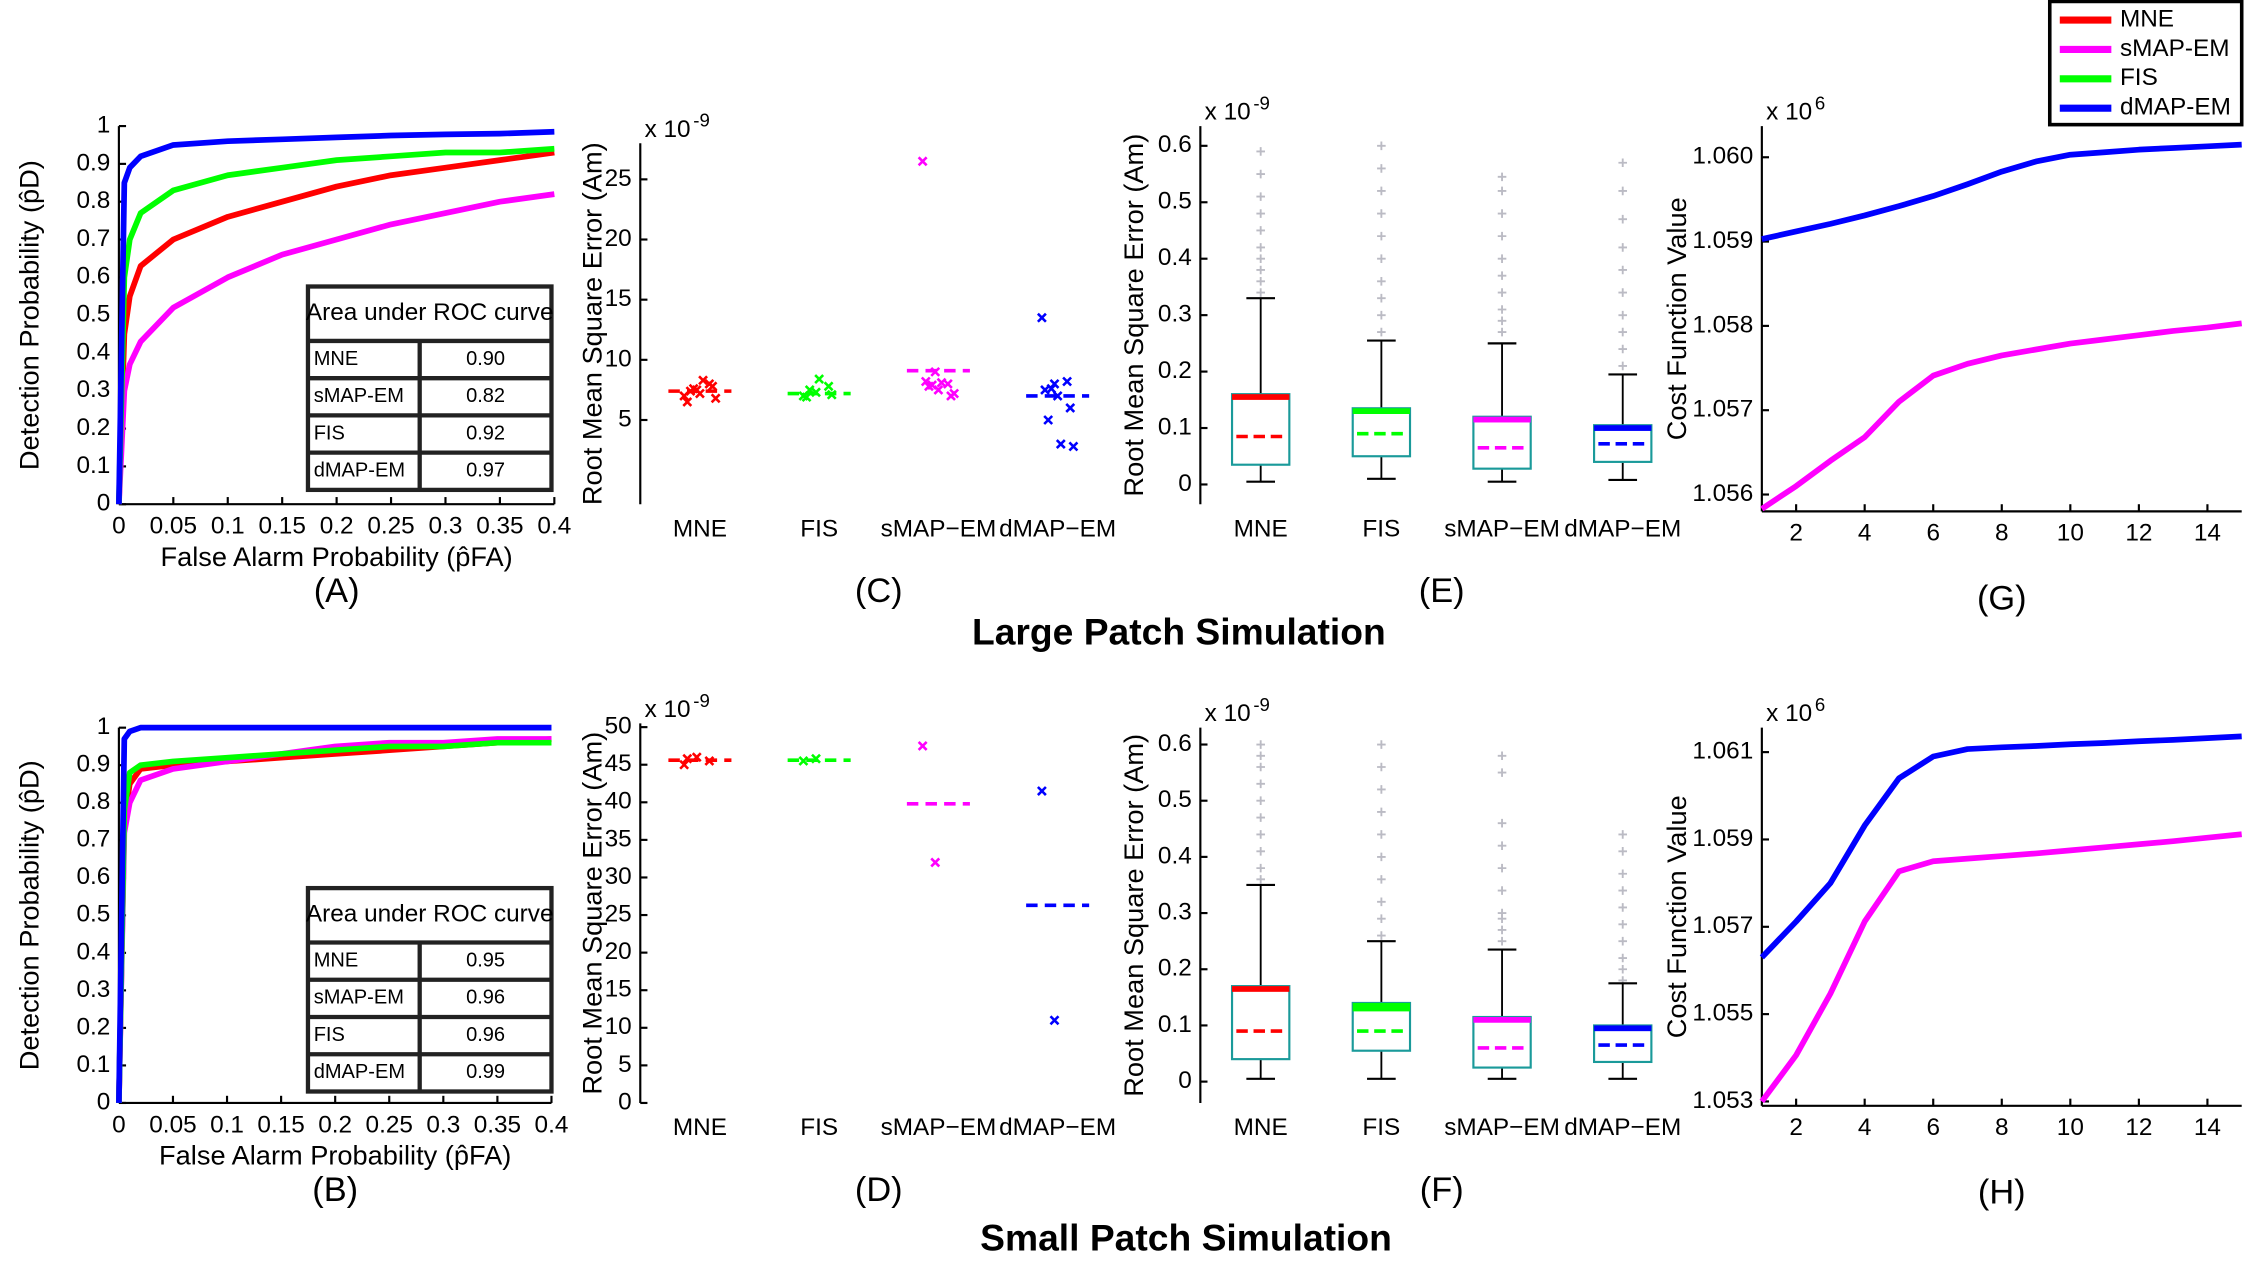 Image resolution: width=2246 pixels, height=1272 pixels. What do you see at coordinates (1175, 201) in the screenshot?
I see `y-tick-label: 0.5` at bounding box center [1175, 201].